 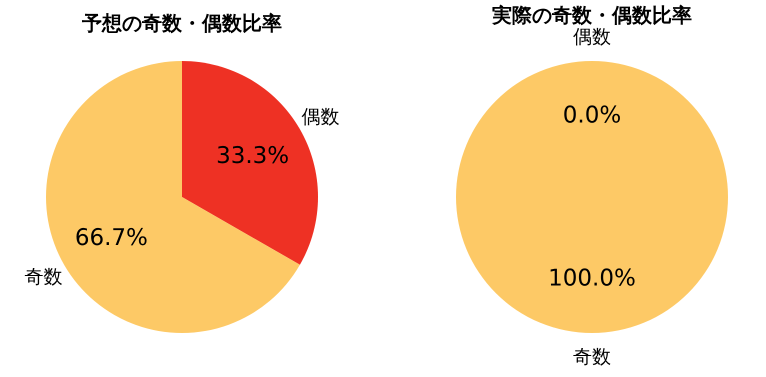 What do you see at coordinates (591, 15) in the screenshot?
I see `chart-title: 実際の奇数・偶数比率` at bounding box center [591, 15].